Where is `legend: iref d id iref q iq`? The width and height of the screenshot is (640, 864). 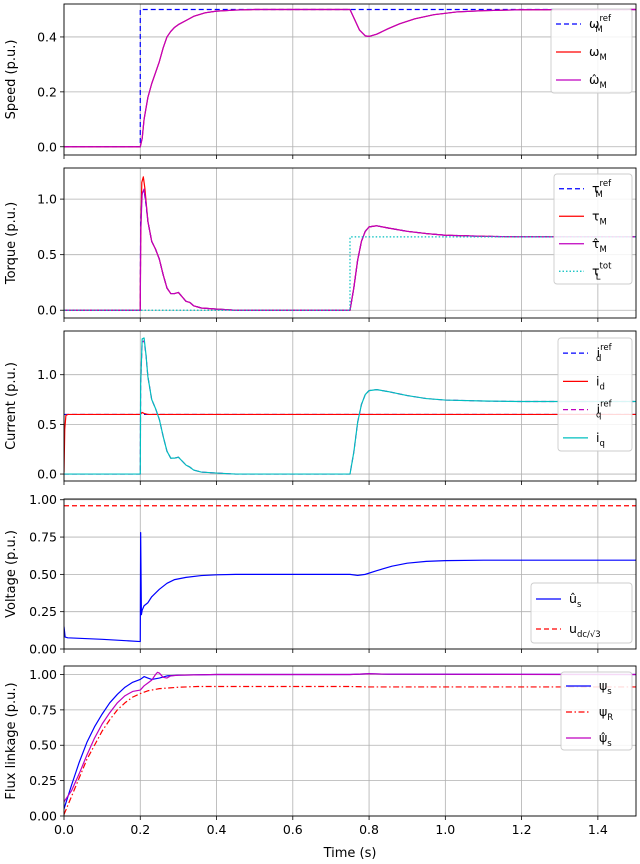
legend: iref d id iref q iq is located at coordinates (595, 394).